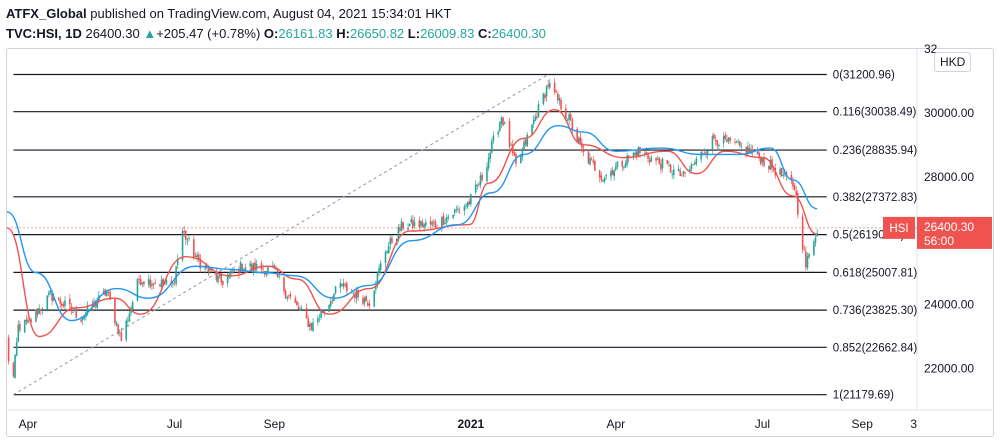 The width and height of the screenshot is (1000, 443). I want to click on high-label: H:, so click(343, 33).